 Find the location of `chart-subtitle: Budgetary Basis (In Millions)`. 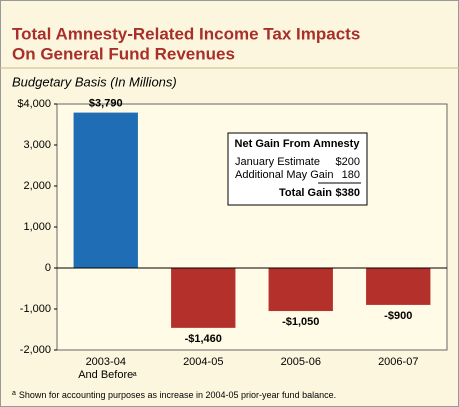

chart-subtitle: Budgetary Basis (In Millions) is located at coordinates (94, 81).